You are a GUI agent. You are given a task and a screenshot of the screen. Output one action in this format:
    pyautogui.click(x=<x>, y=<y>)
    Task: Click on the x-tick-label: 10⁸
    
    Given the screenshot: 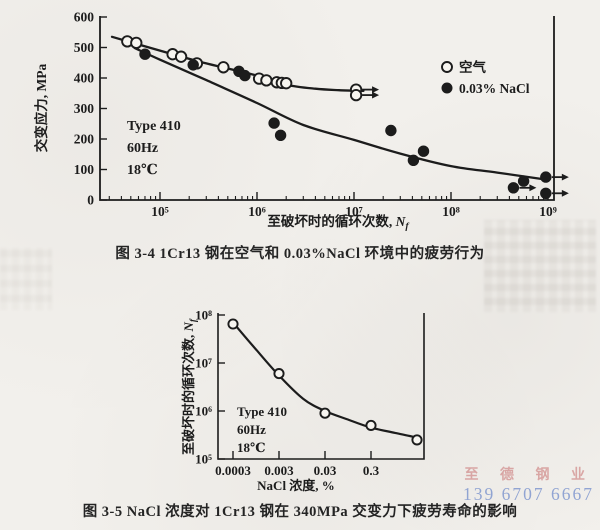 What is the action you would take?
    pyautogui.click(x=451, y=211)
    